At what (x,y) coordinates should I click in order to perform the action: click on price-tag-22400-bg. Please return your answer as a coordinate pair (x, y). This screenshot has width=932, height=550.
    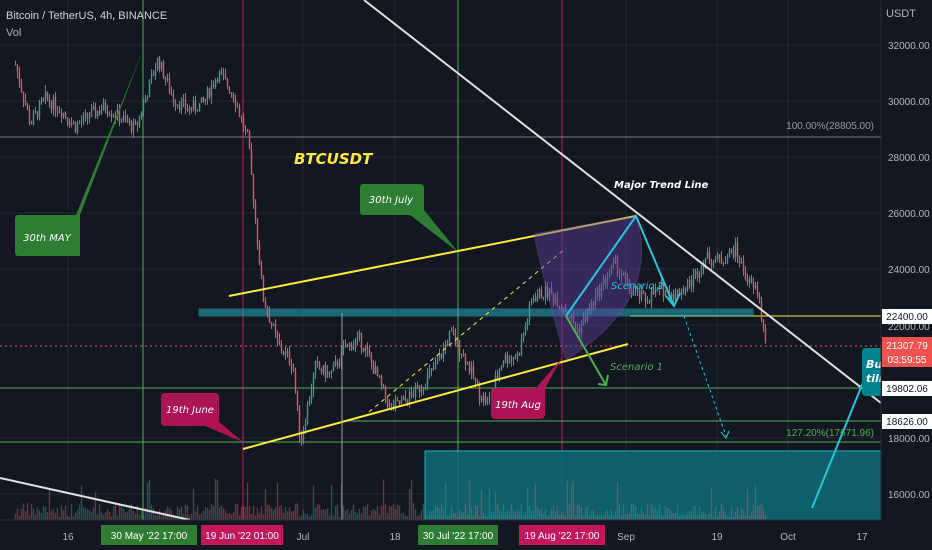
    Looking at the image, I should click on (907, 316).